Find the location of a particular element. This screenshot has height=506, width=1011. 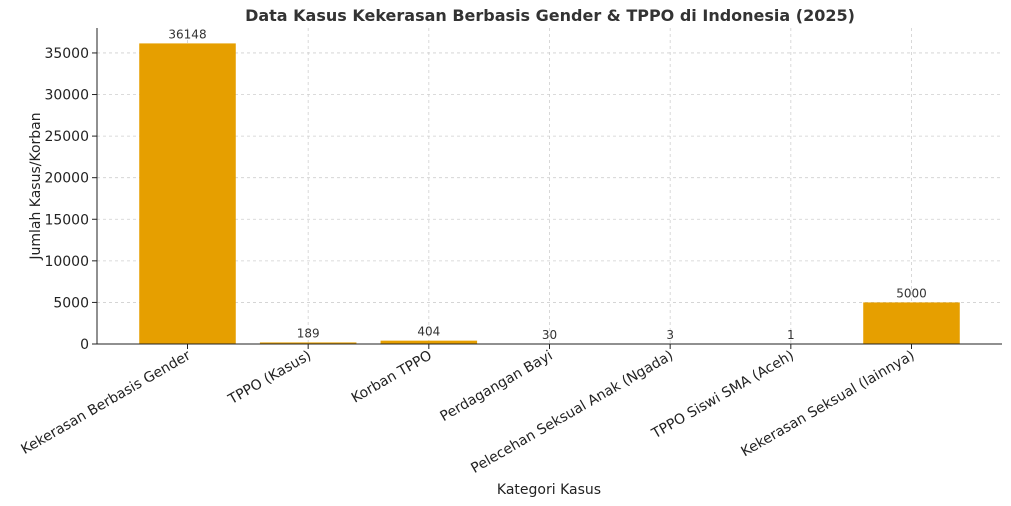

y-tick-label: 10000 is located at coordinates (66, 262).